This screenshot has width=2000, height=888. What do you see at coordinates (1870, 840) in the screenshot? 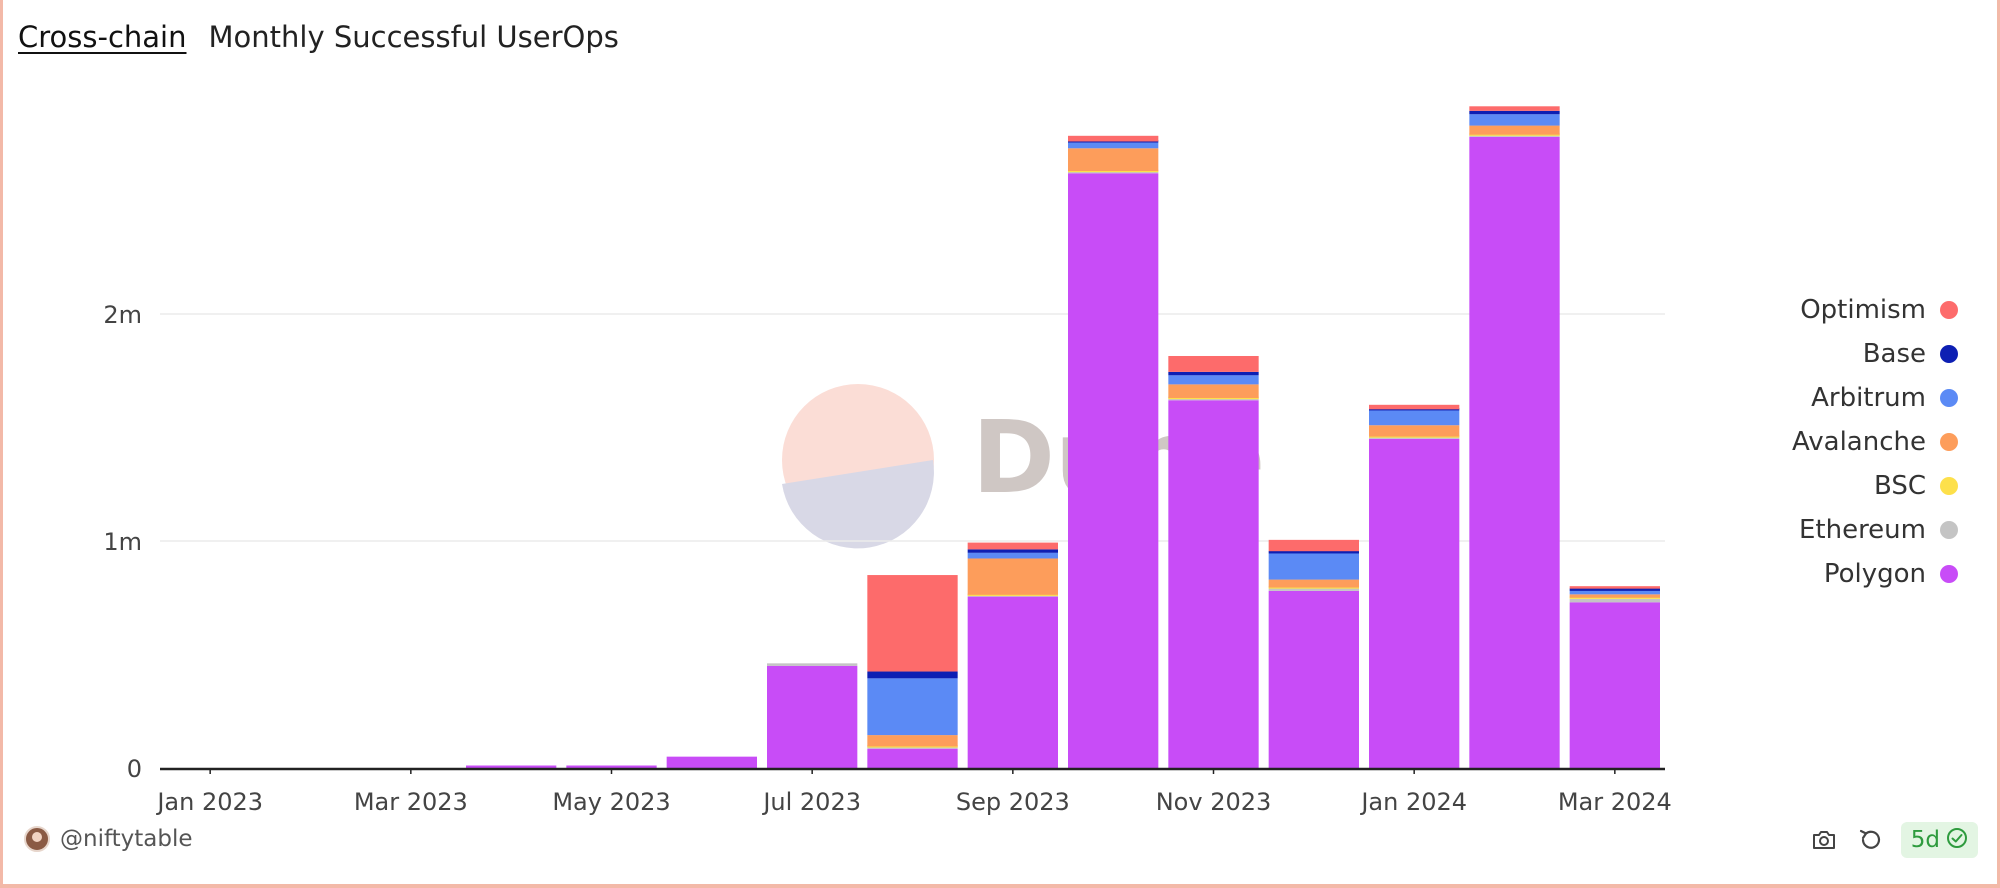
I see `refresh-icon` at bounding box center [1870, 840].